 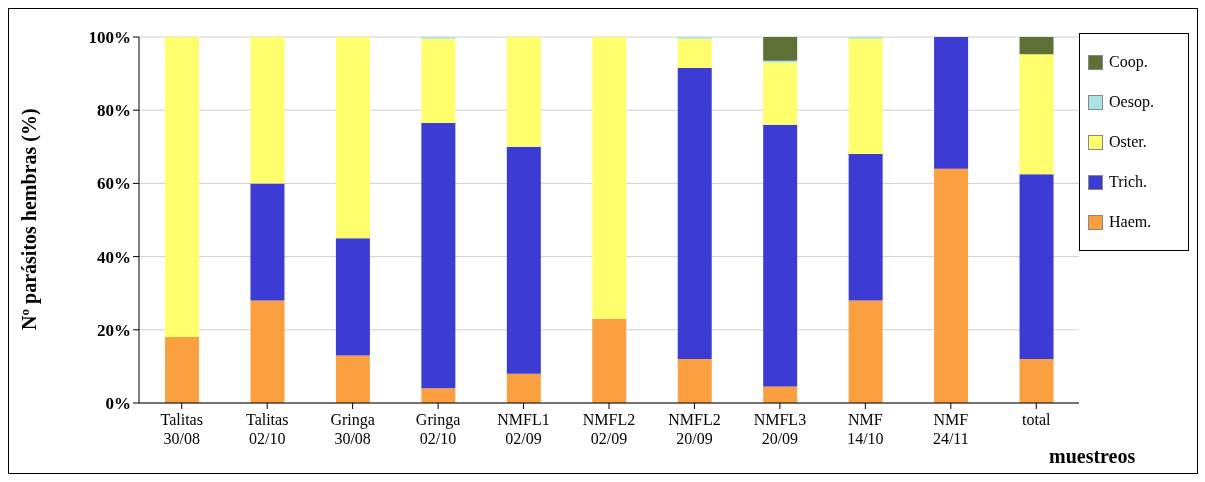 What do you see at coordinates (109, 38) in the screenshot?
I see `y-tick-label: 100%` at bounding box center [109, 38].